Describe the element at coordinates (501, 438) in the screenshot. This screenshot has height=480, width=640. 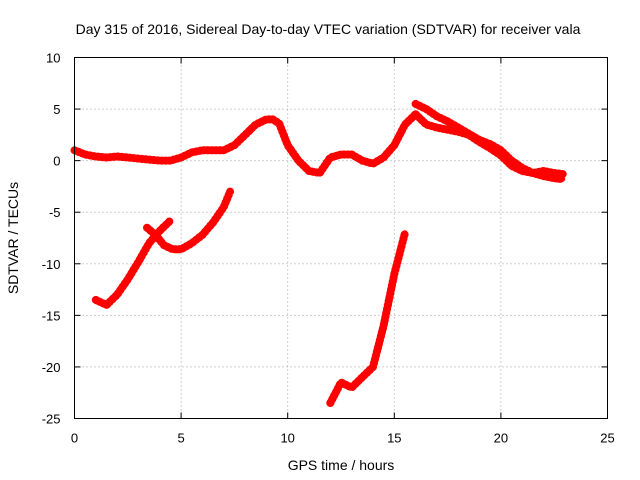
I see `x-tick-label: 20` at that location.